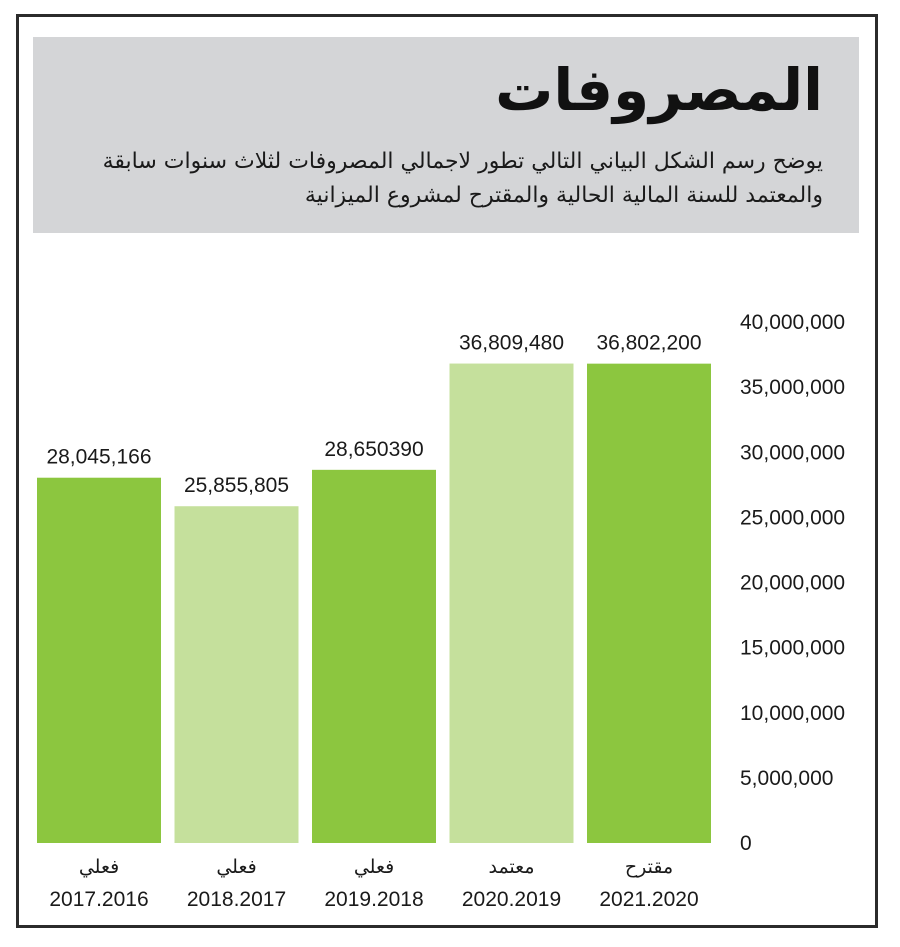 The height and width of the screenshot is (947, 900). Describe the element at coordinates (659, 90) in the screenshot. I see `chart-title: المصروفات` at that location.